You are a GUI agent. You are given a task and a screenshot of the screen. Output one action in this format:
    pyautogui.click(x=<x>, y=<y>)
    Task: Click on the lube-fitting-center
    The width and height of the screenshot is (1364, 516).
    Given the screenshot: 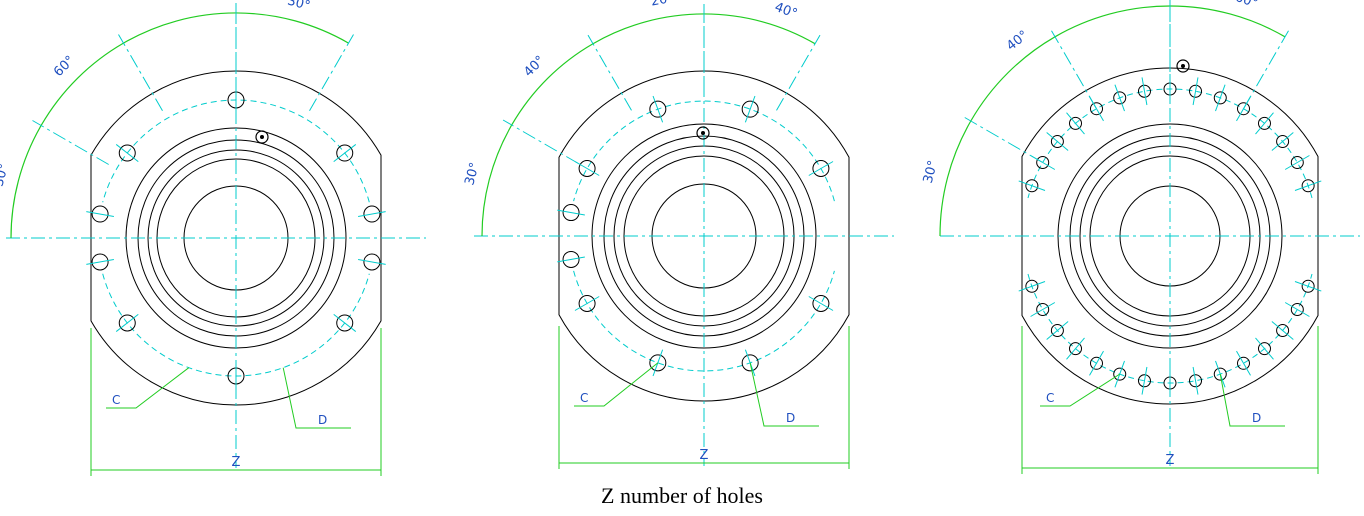 What is the action you would take?
    pyautogui.click(x=262, y=137)
    